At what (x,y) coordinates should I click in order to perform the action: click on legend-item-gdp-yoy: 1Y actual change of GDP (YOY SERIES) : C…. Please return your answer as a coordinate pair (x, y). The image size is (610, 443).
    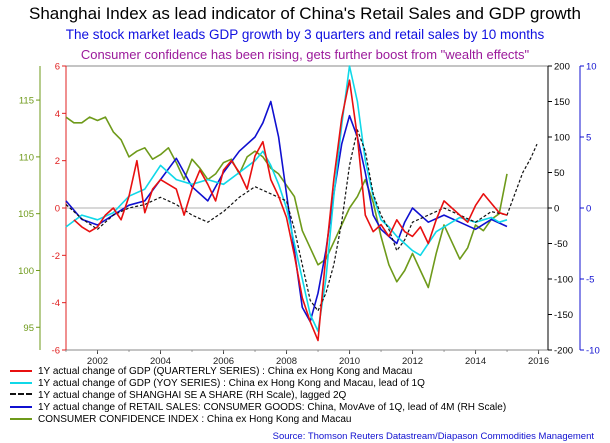
    Looking at the image, I should click on (217, 384).